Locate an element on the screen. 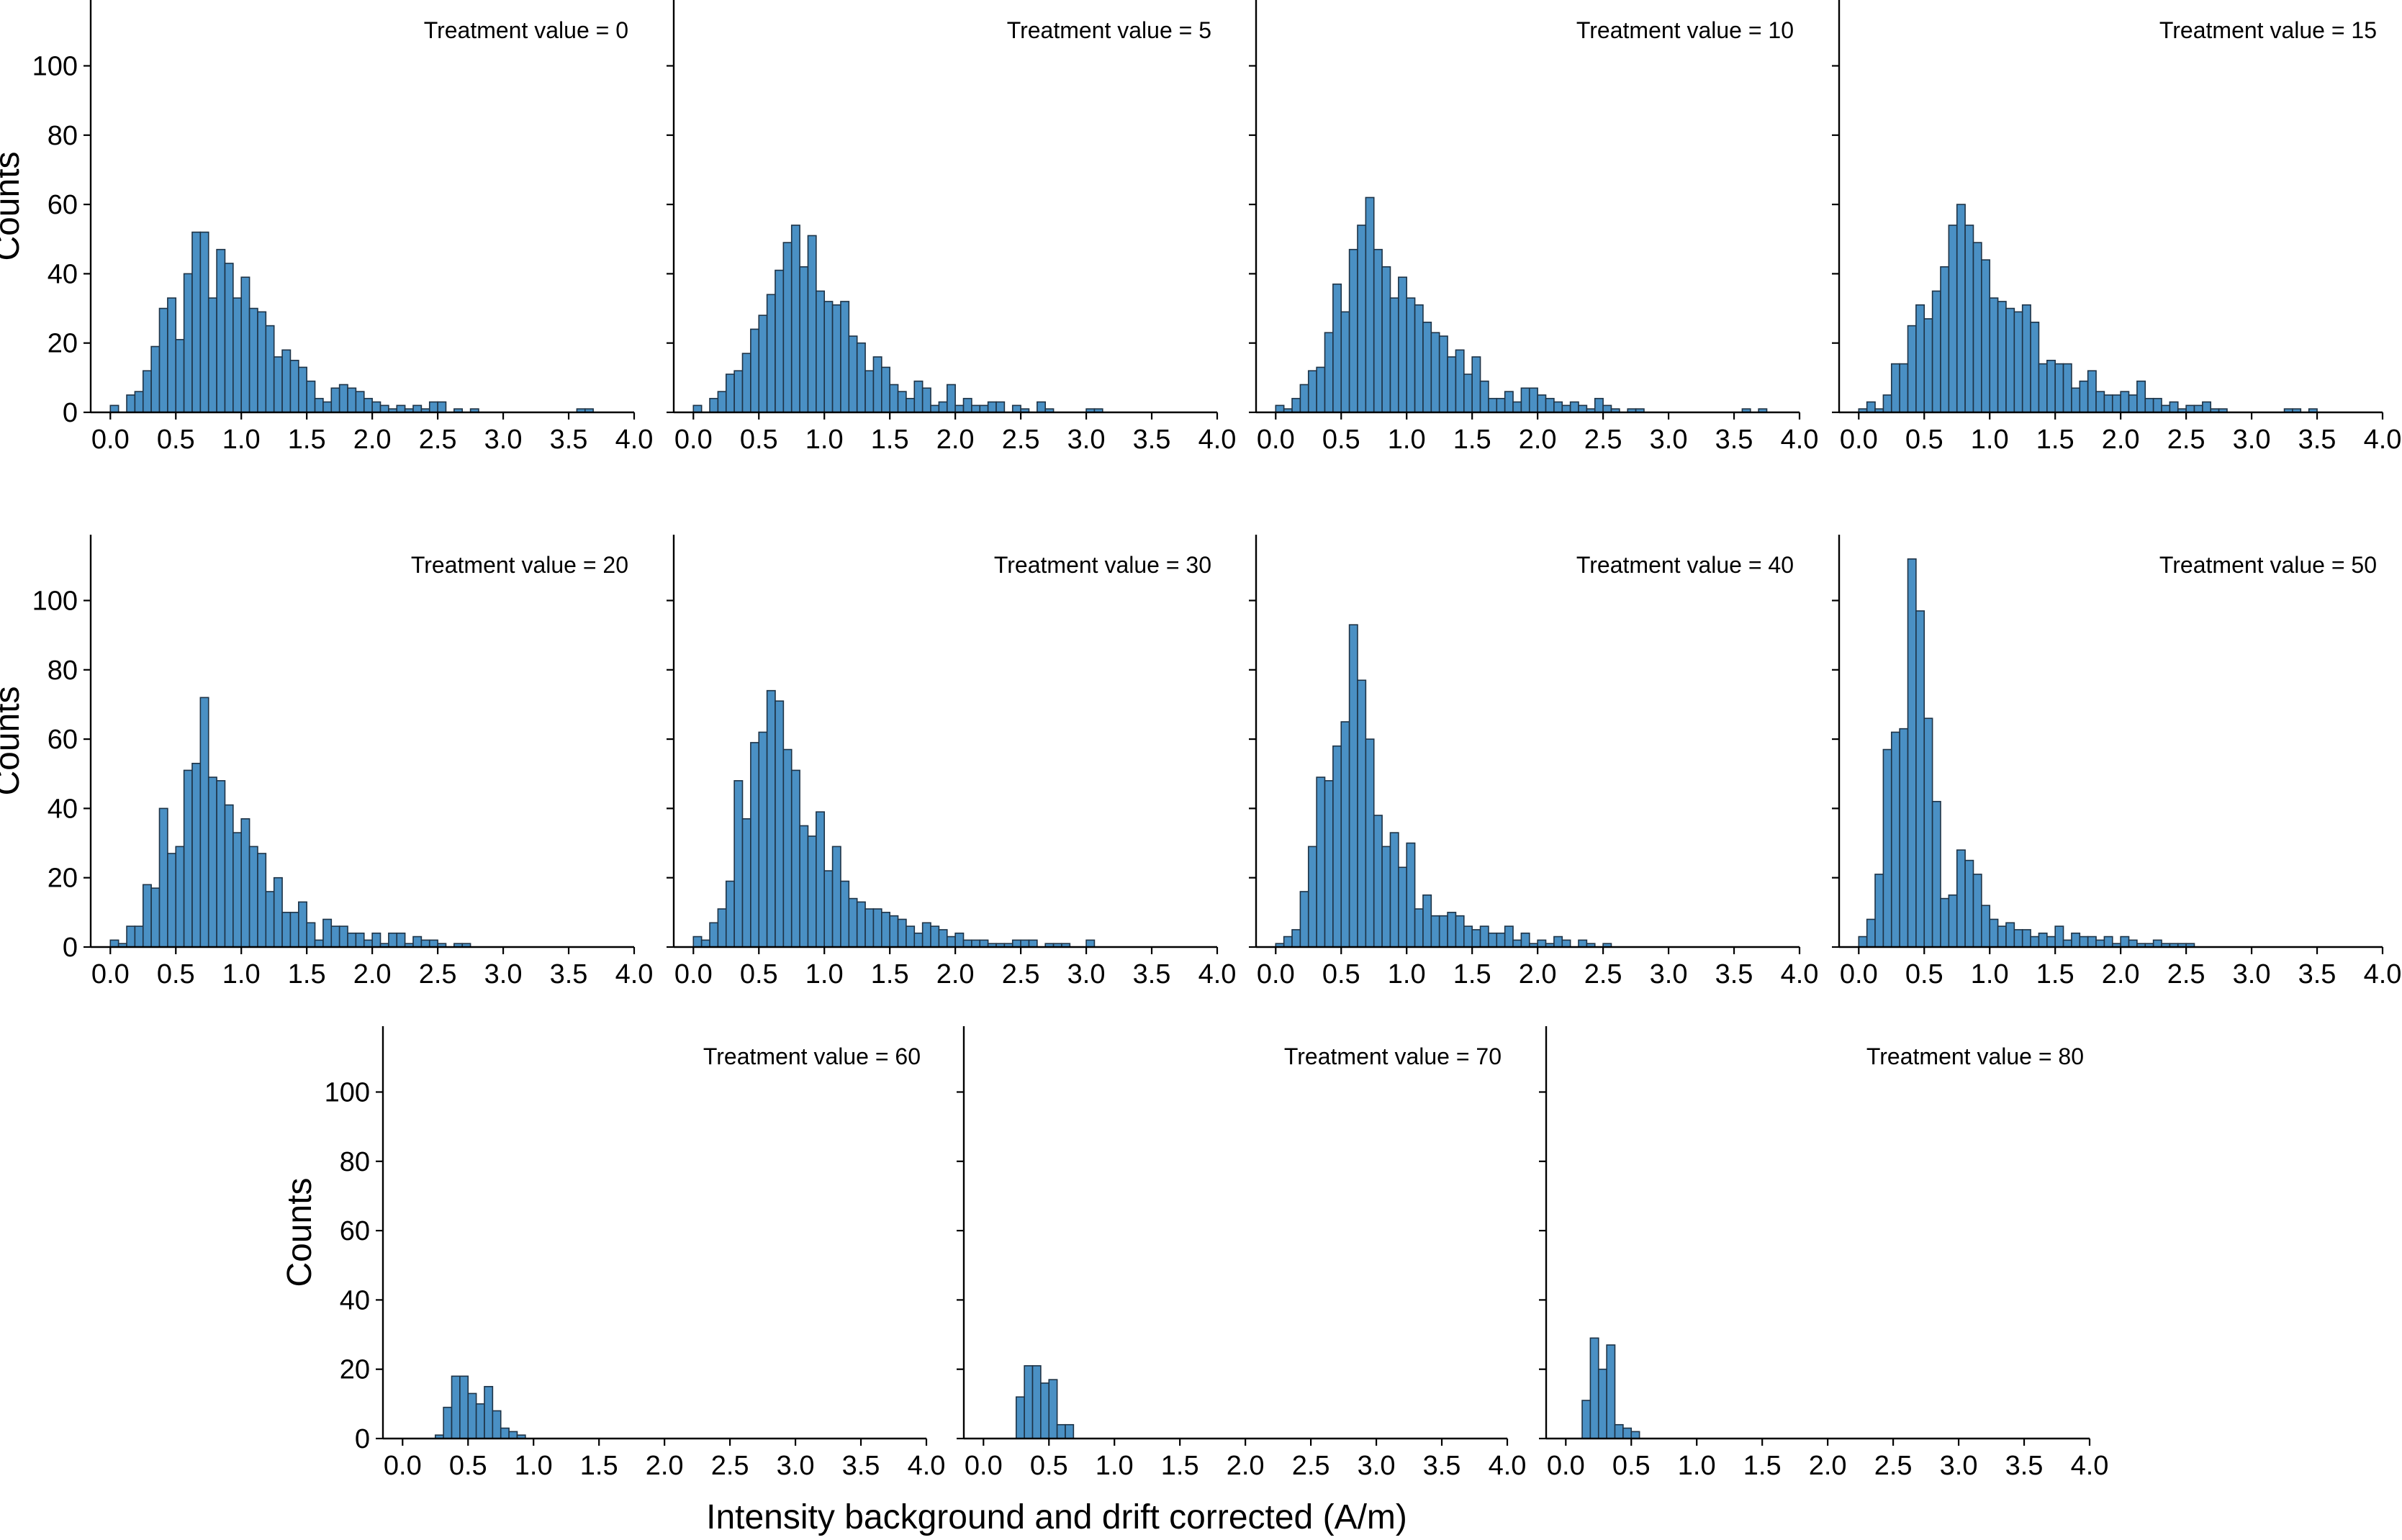 This screenshot has height=1540, width=2402. panel-title: Treatment value = 50 is located at coordinates (2268, 565).